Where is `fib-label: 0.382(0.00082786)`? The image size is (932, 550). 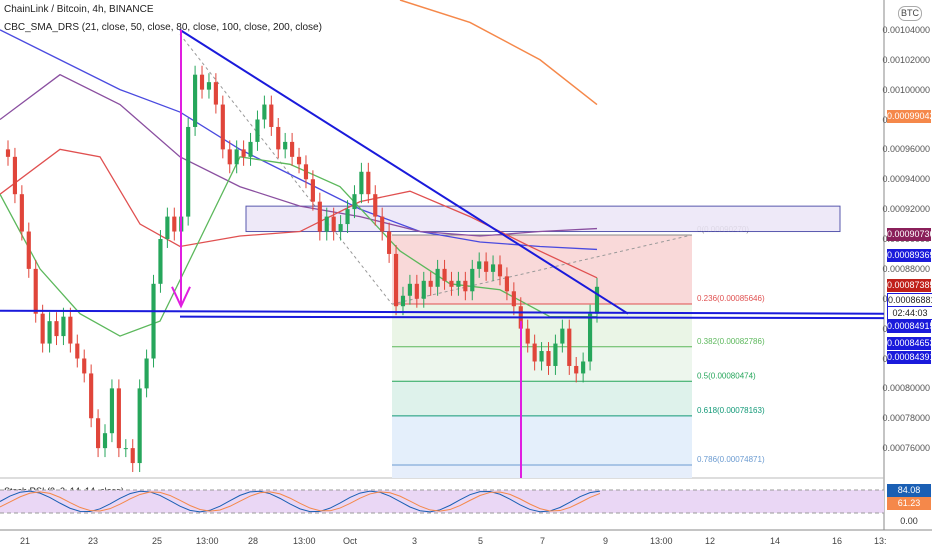
fib-label: 0.382(0.00082786) is located at coordinates (731, 341).